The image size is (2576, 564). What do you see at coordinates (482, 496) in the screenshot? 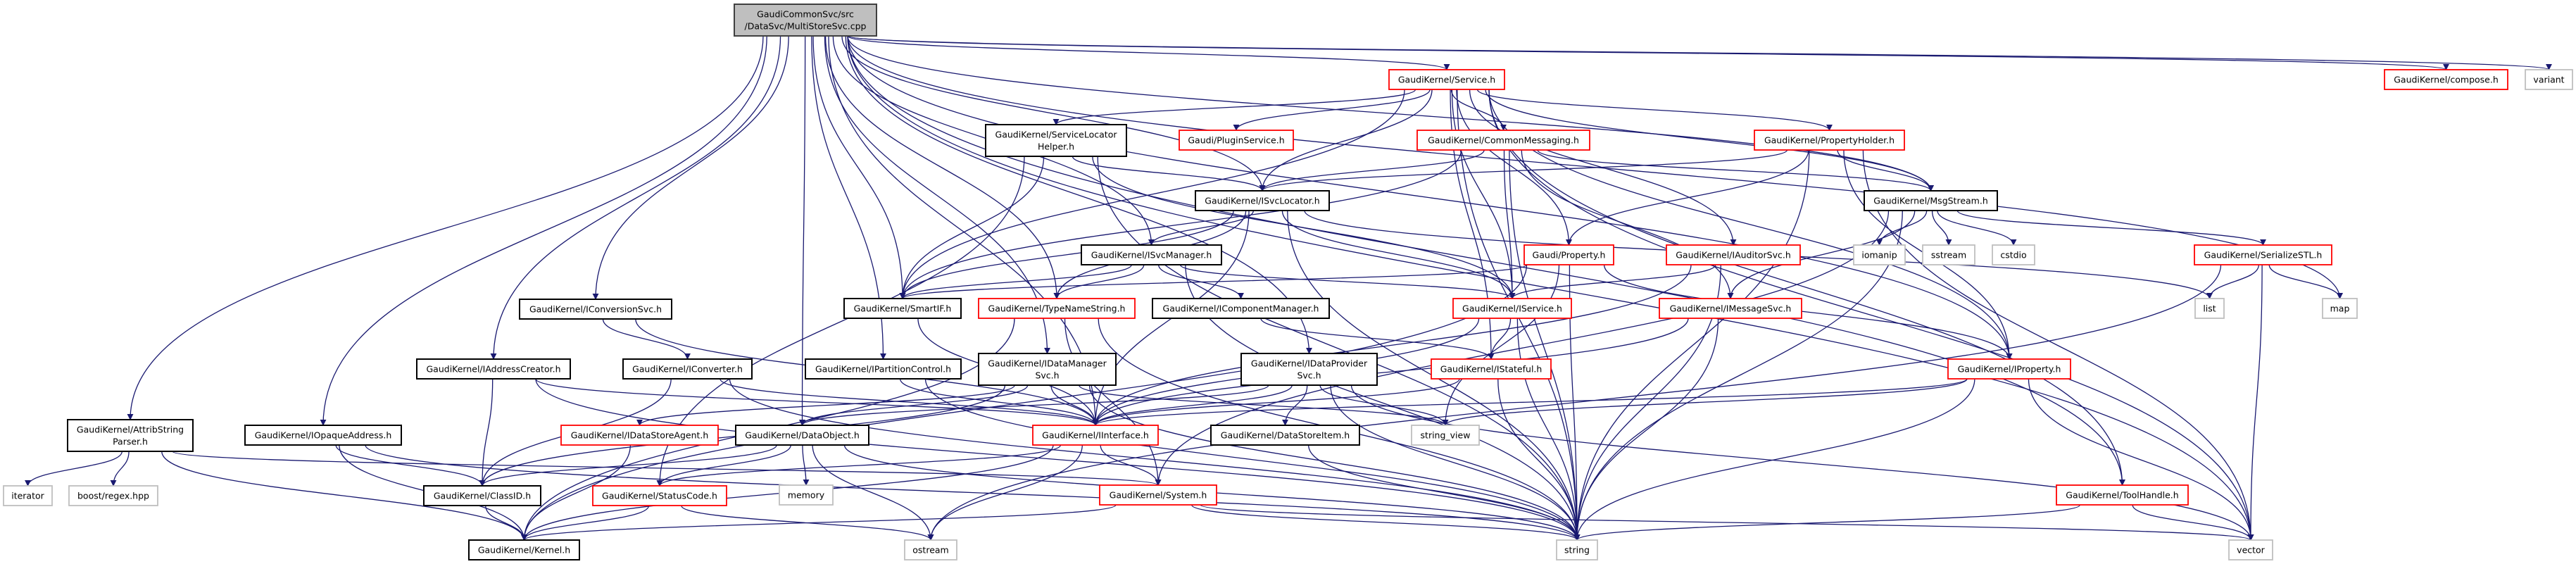
I see `node-classid: GaudiKernel/ClassID.h` at bounding box center [482, 496].